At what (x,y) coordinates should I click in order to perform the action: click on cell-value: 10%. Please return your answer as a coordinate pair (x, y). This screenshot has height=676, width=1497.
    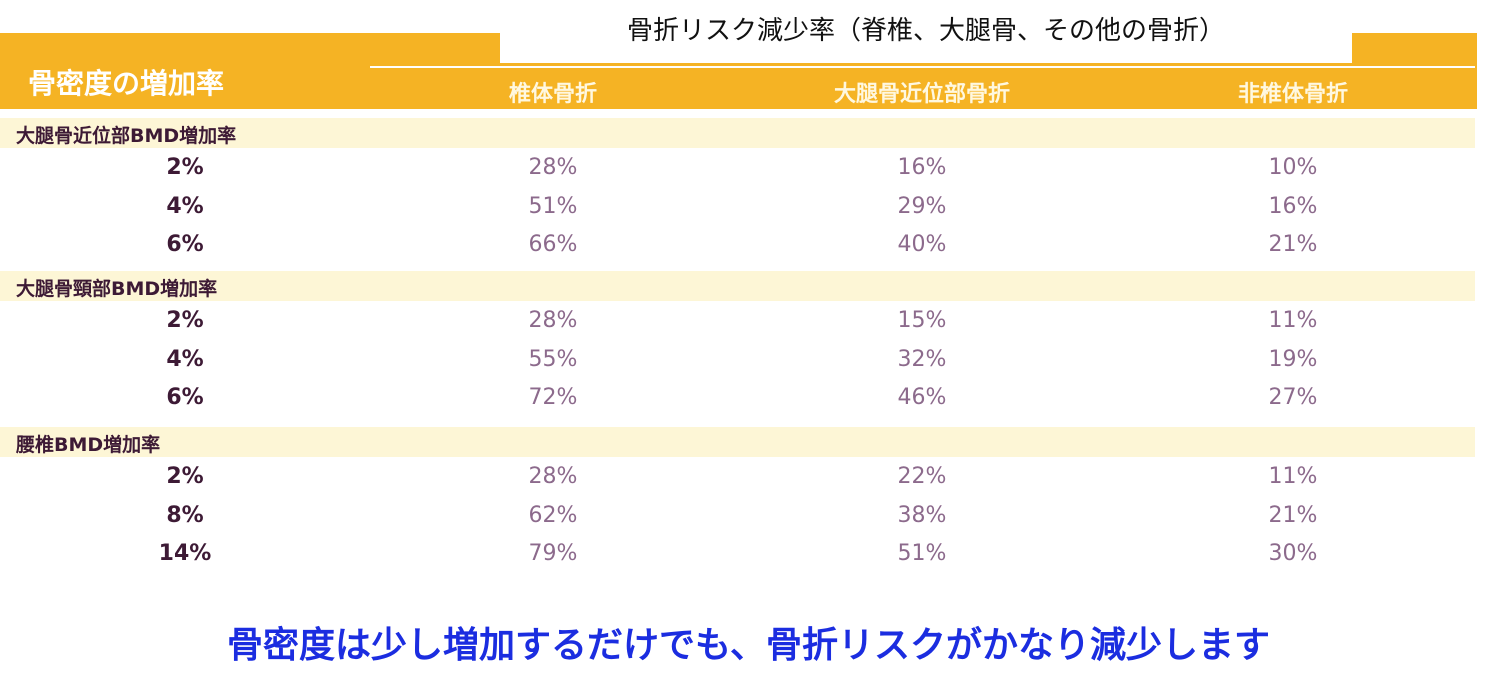
    Looking at the image, I should click on (1293, 167).